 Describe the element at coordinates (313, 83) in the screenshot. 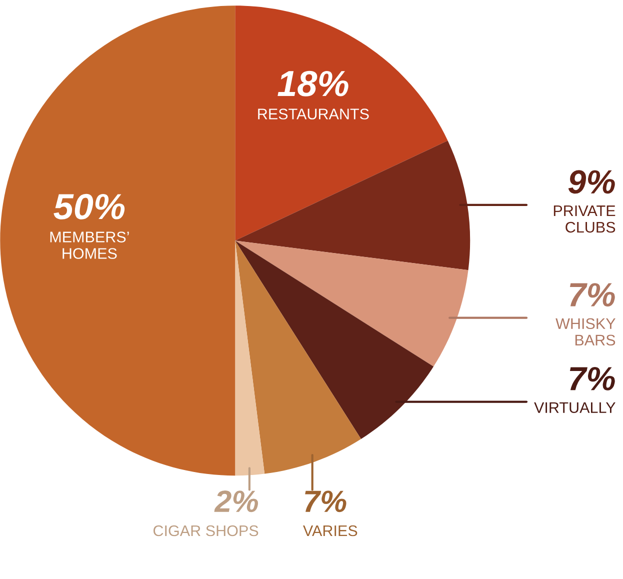

I see `data-label: 18%` at that location.